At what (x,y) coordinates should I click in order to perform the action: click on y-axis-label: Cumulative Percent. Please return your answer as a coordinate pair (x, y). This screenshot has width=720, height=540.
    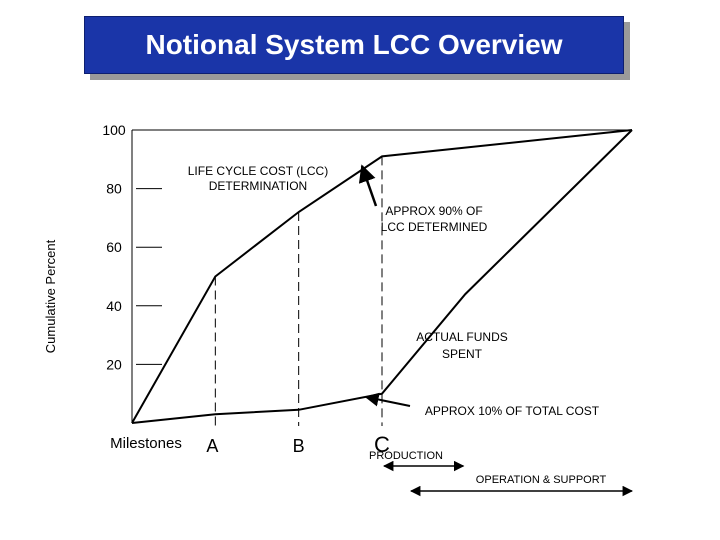
    Looking at the image, I should click on (50, 296).